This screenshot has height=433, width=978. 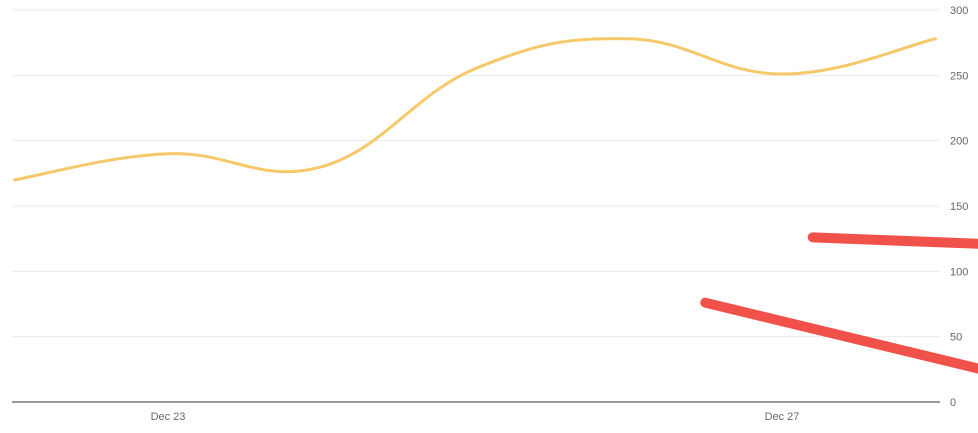 What do you see at coordinates (782, 417) in the screenshot?
I see `x-tick-label: Dec 27` at bounding box center [782, 417].